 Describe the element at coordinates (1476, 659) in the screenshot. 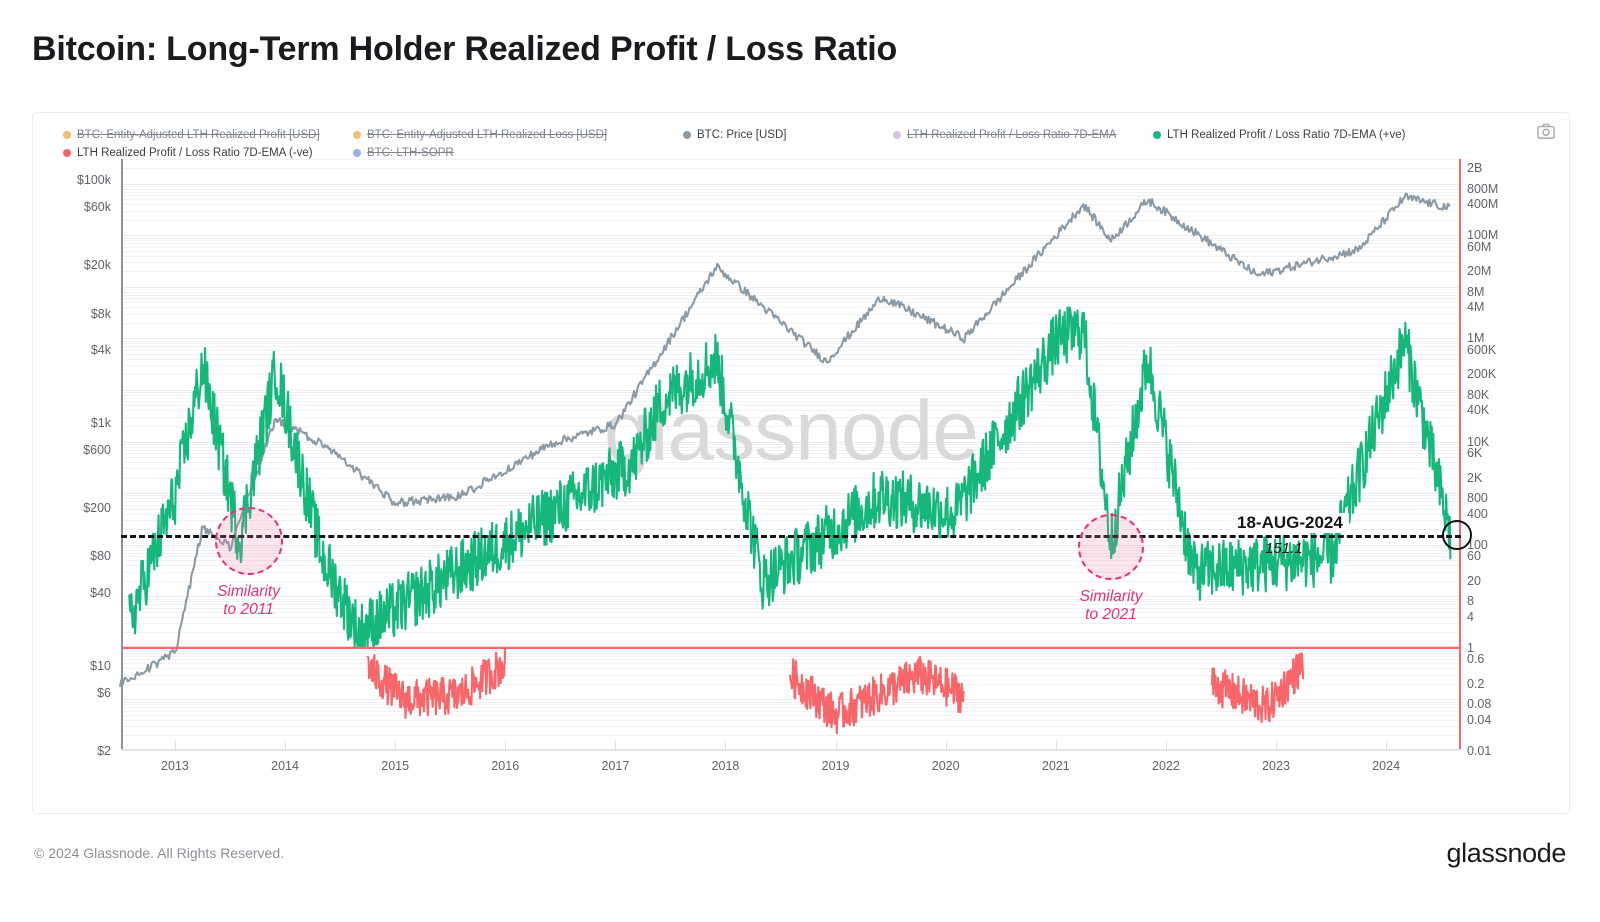

I see `y-axis-right-tick: 0.6` at that location.